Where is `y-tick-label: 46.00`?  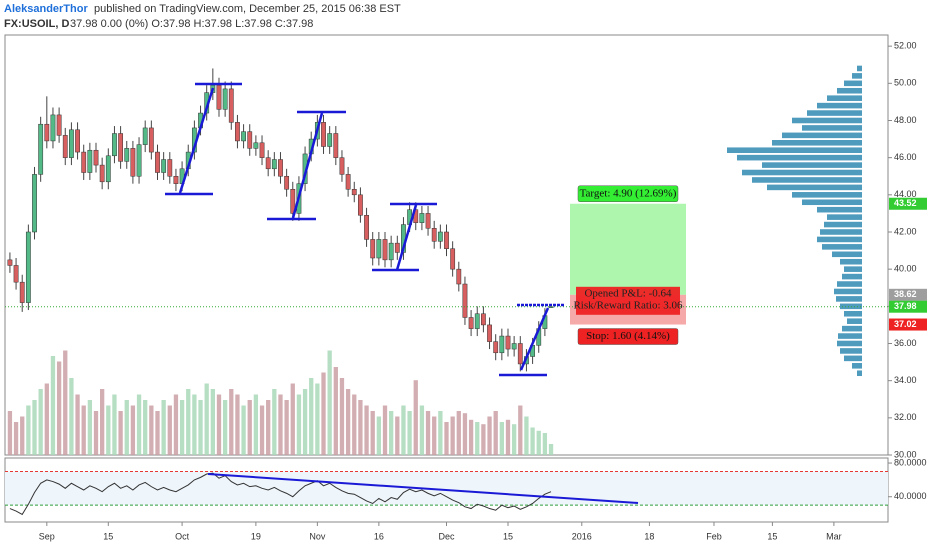
y-tick-label: 46.00 is located at coordinates (905, 157).